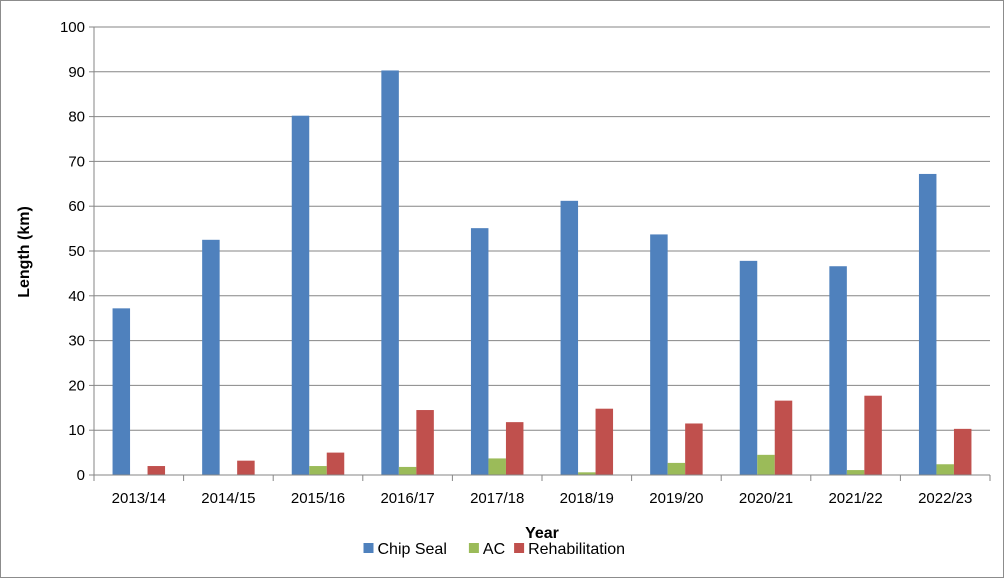 The image size is (1004, 582). Describe the element at coordinates (855, 498) in the screenshot. I see `x-tick-label: 2021/22` at that location.